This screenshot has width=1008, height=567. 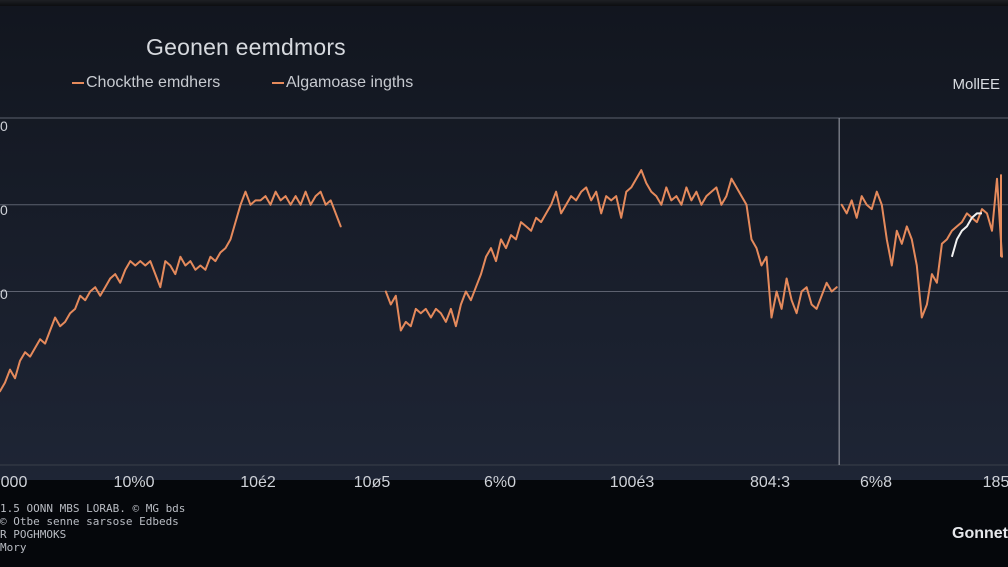 I want to click on chart-title: Geonen eemdmors, so click(x=246, y=47).